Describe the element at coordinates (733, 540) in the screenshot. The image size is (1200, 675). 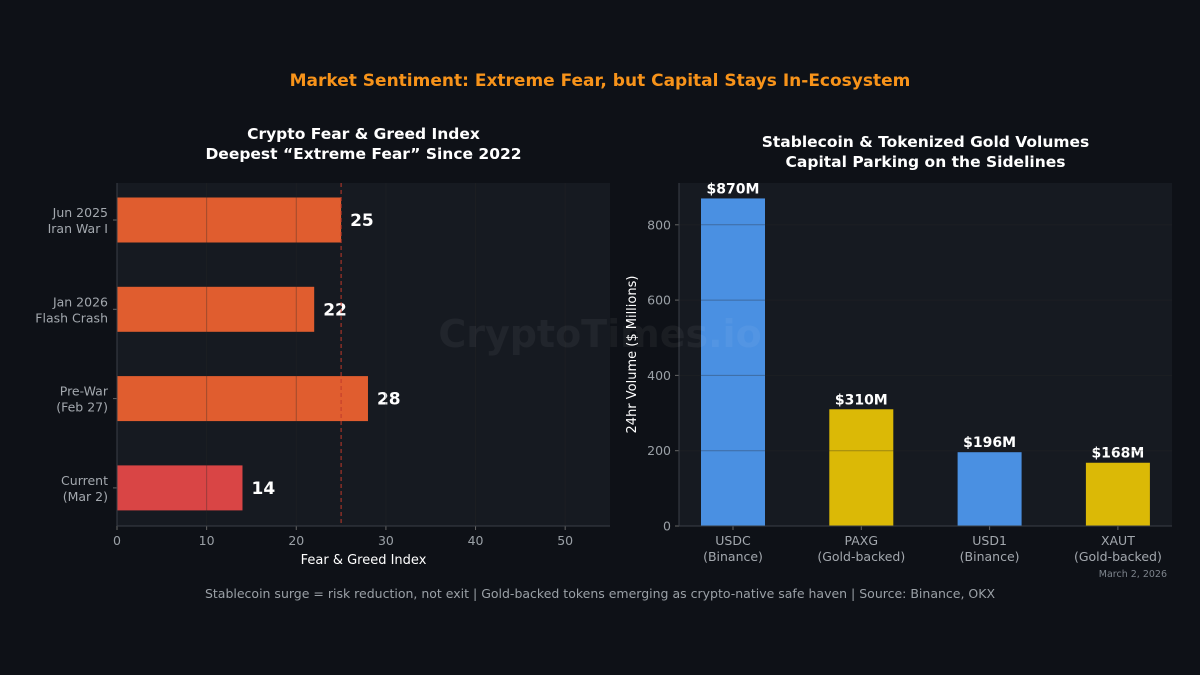
I see `right-category-label: USDC` at that location.